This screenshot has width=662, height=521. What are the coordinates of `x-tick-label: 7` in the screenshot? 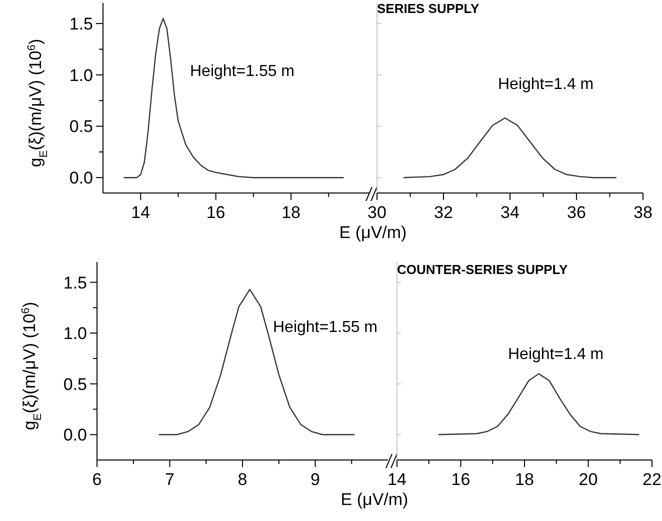 It's located at (169, 479).